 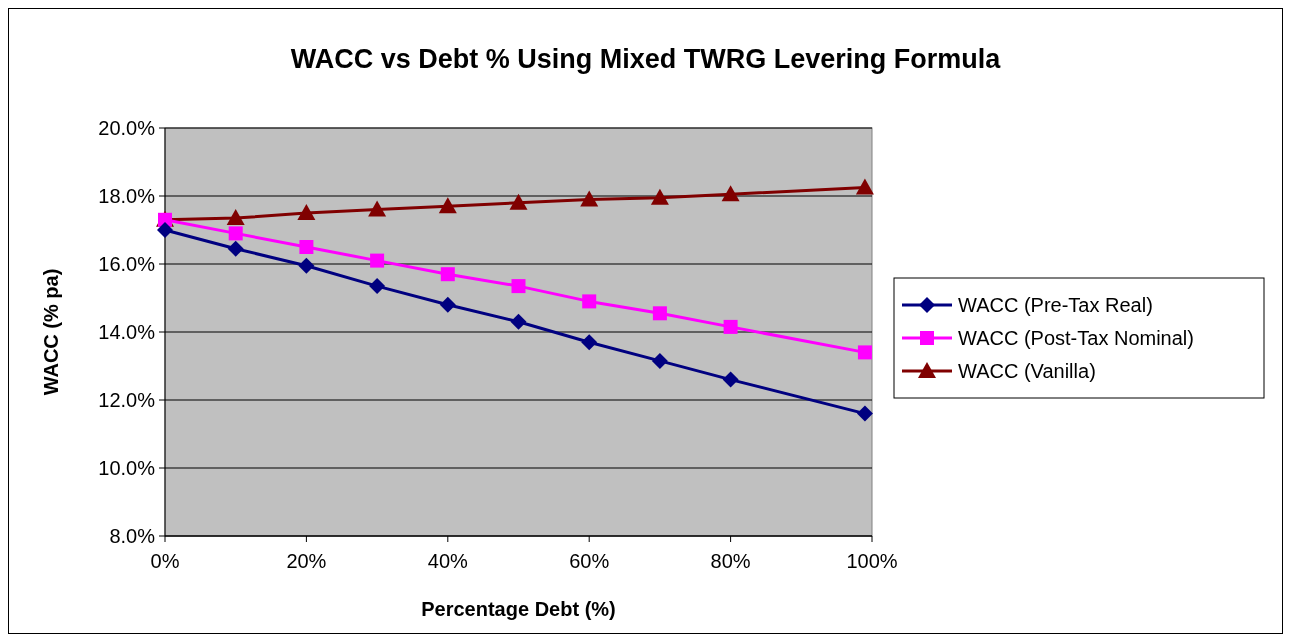 I want to click on y-tick-label: 12.0%, so click(x=127, y=400).